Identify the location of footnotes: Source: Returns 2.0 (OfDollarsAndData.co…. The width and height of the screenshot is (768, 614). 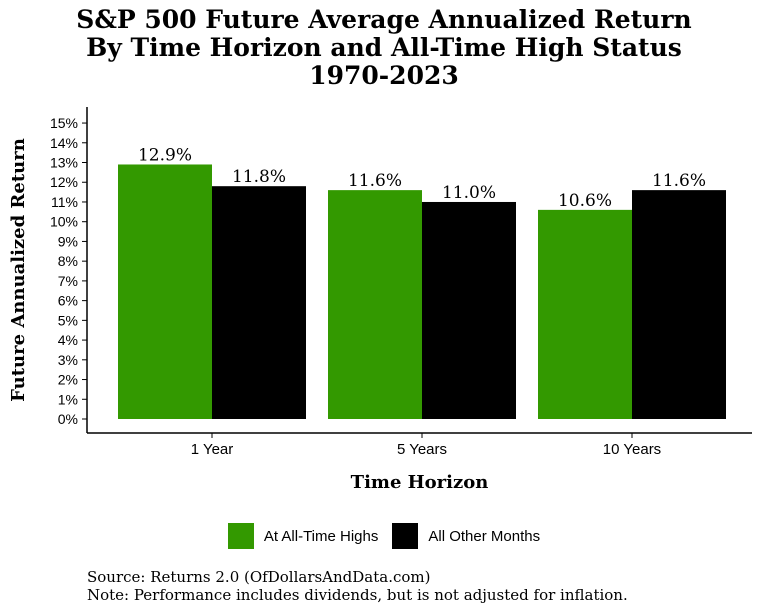
(357, 586).